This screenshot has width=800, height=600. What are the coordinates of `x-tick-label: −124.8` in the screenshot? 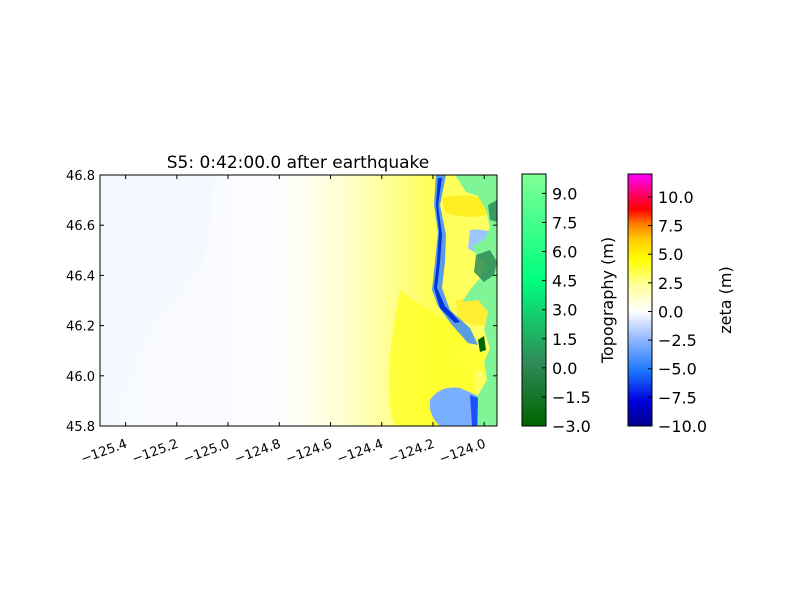 It's located at (258, 452).